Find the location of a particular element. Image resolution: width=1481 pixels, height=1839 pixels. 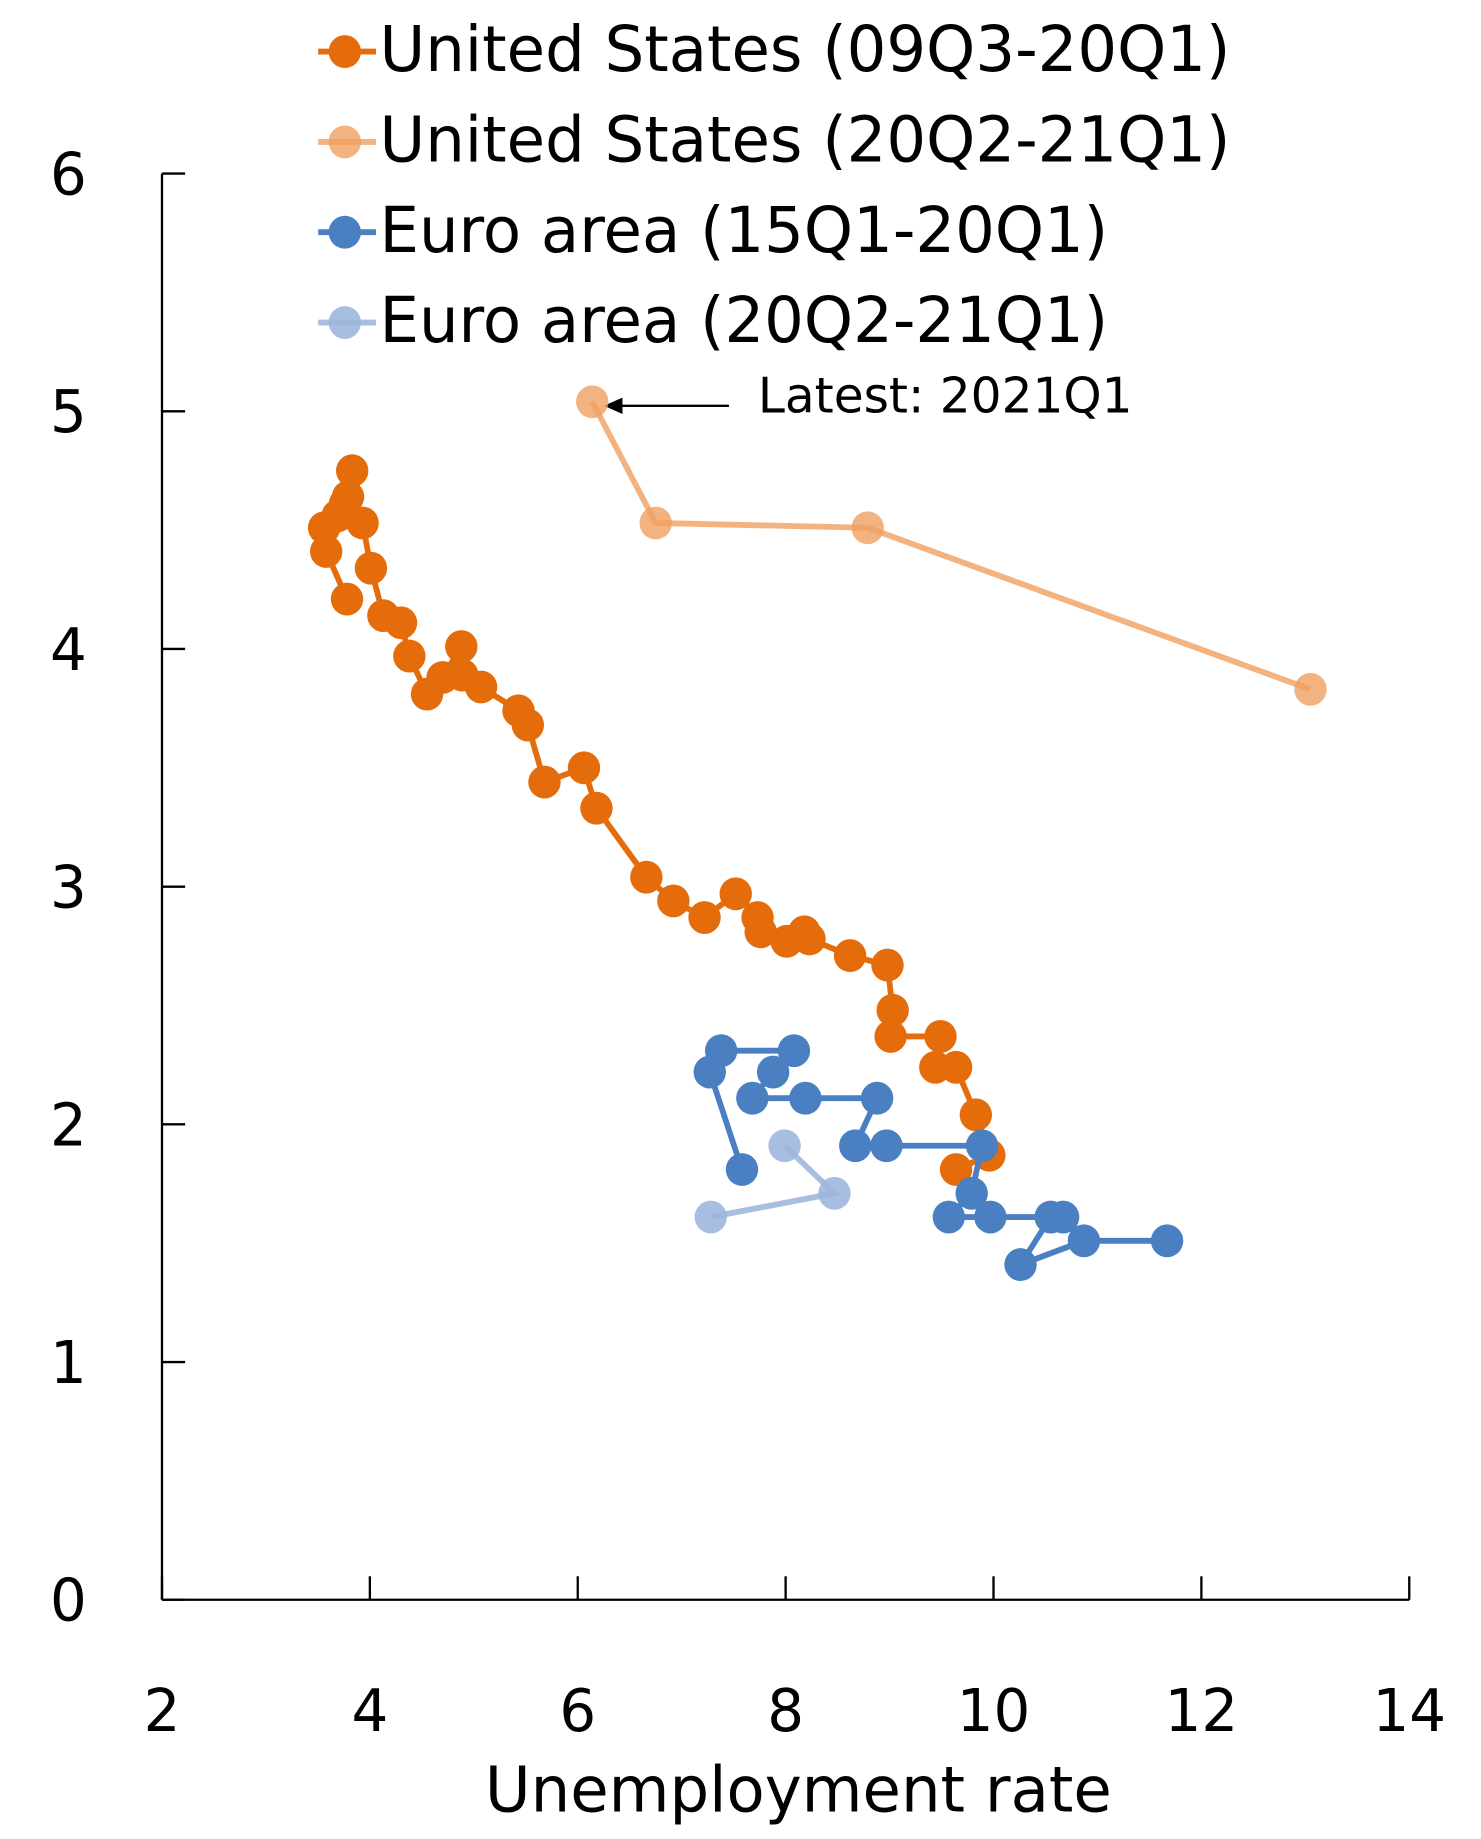

y-tick-label: 2 is located at coordinates (68, 1125).